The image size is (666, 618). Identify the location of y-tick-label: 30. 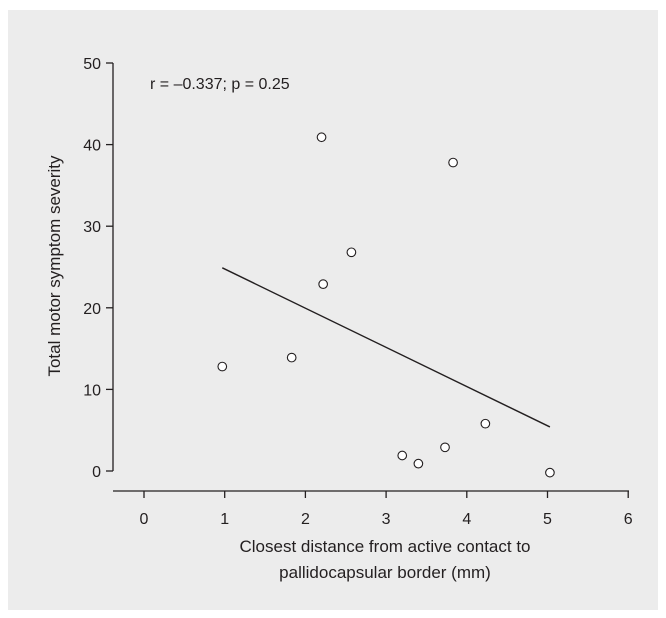
(92, 227).